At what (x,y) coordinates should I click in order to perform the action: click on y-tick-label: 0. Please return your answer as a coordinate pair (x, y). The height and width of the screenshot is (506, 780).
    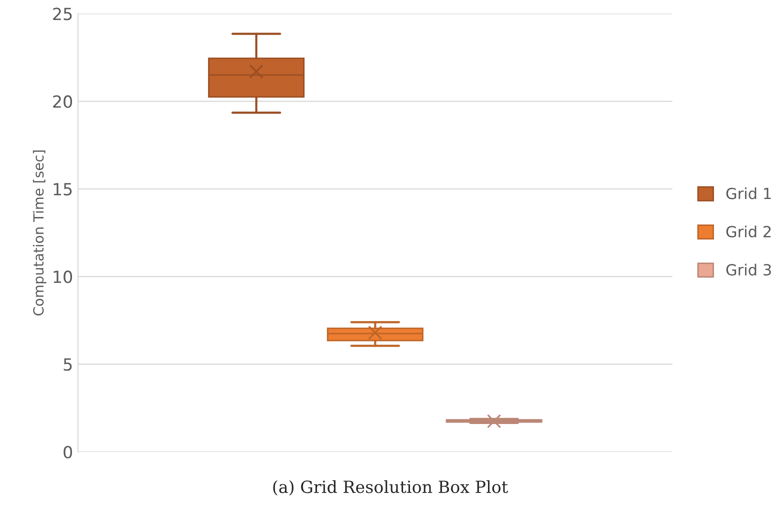
    Looking at the image, I should click on (68, 452).